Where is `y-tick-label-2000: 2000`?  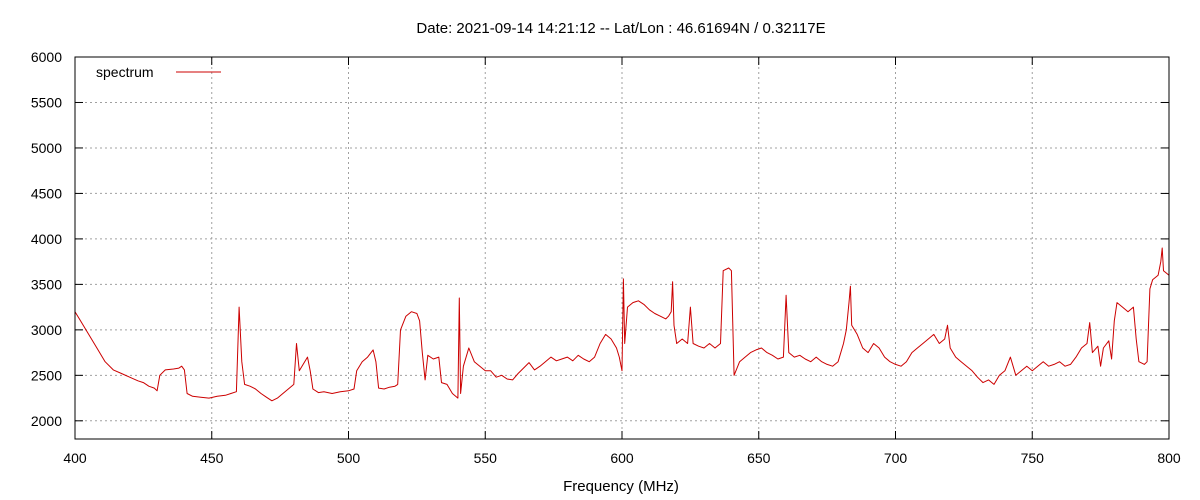 y-tick-label-2000: 2000 is located at coordinates (46, 421).